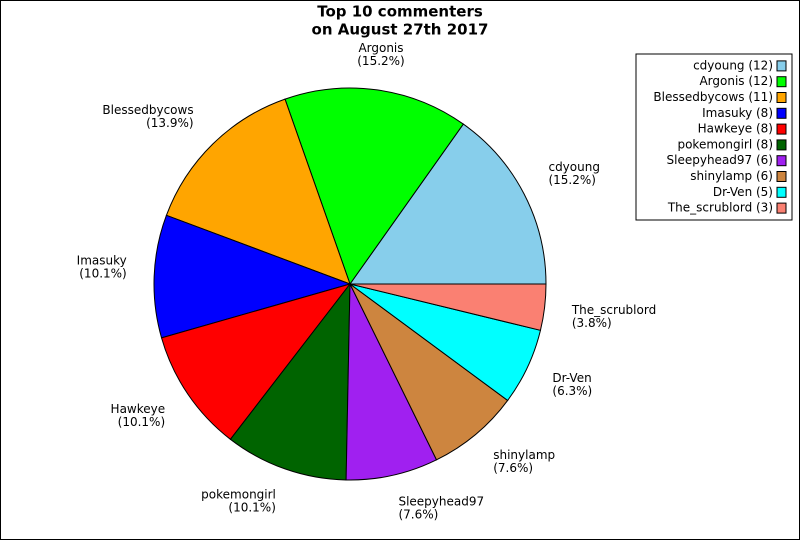 The image size is (800, 540). I want to click on slice-label: Blessedbycows, so click(147, 110).